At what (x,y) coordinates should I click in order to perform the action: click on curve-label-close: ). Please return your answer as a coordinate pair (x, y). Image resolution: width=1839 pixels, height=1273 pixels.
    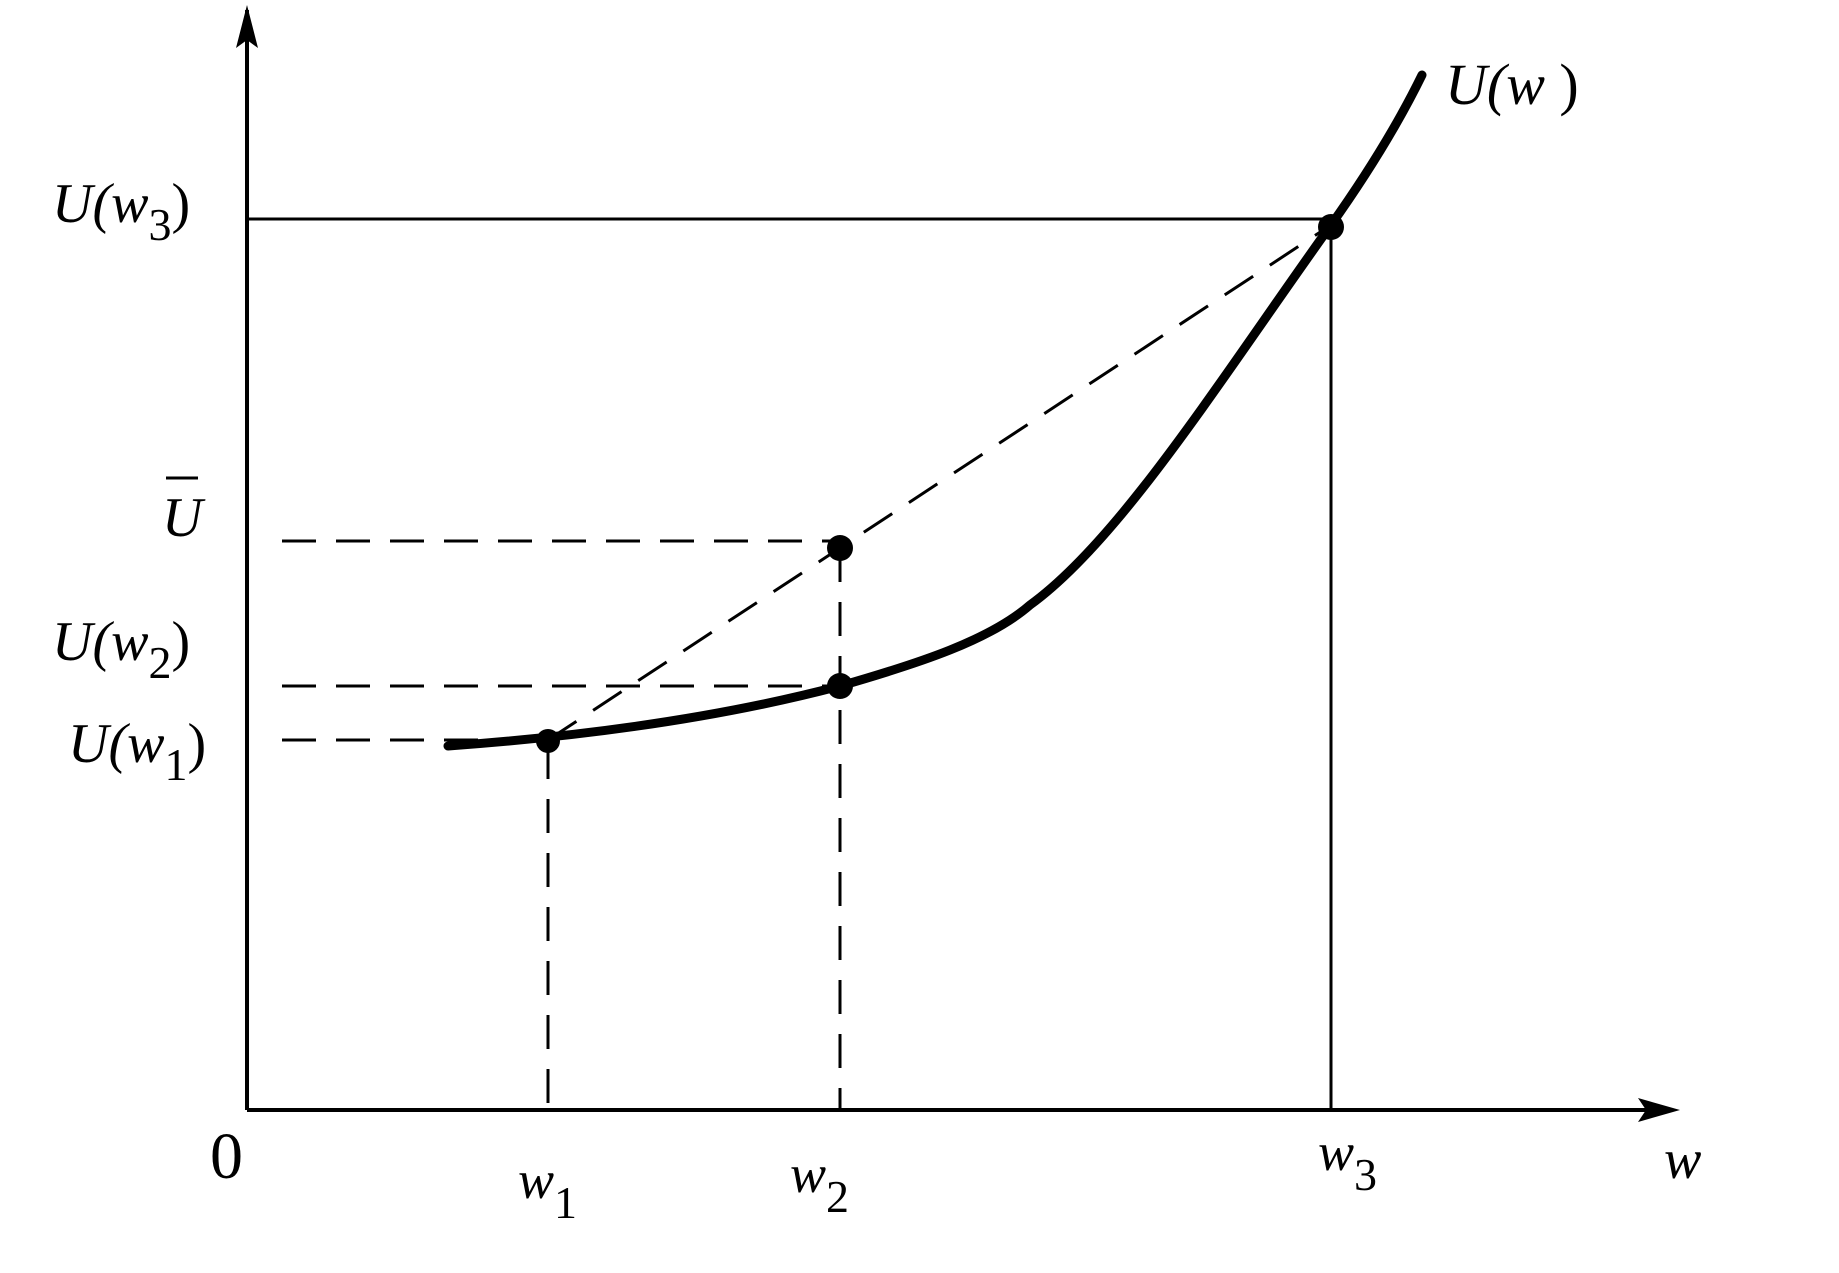
    Looking at the image, I should click on (1562, 84).